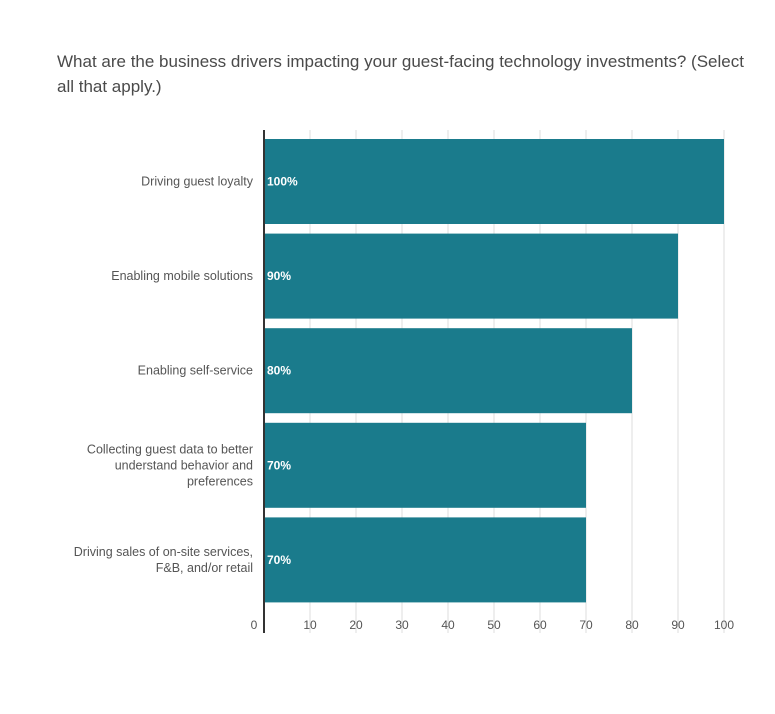 The image size is (775, 714). Describe the element at coordinates (678, 625) in the screenshot. I see `x-tick-label: 90` at that location.